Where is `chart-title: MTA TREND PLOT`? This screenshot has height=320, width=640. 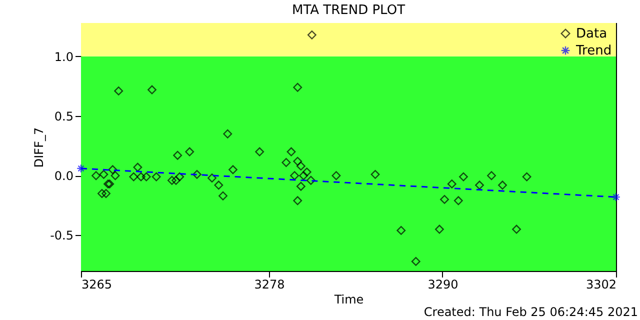 chart-title: MTA TREND PLOT is located at coordinates (349, 10).